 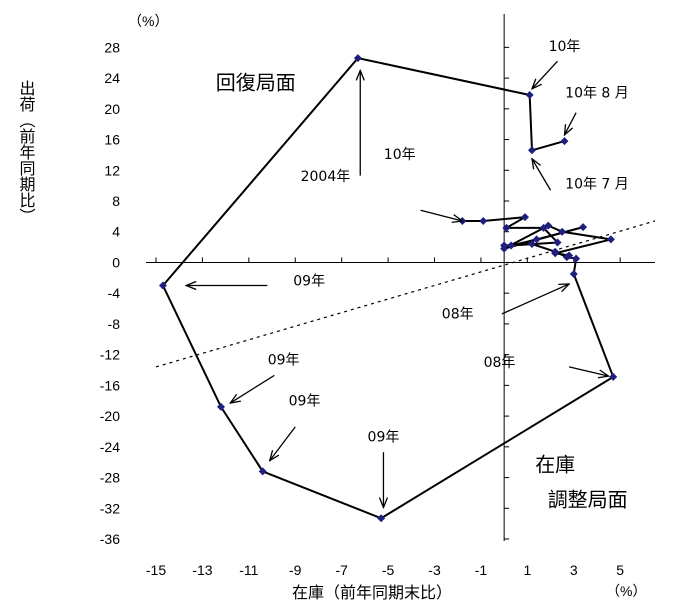 I want to click on y-tick-label: -16, so click(x=110, y=385).